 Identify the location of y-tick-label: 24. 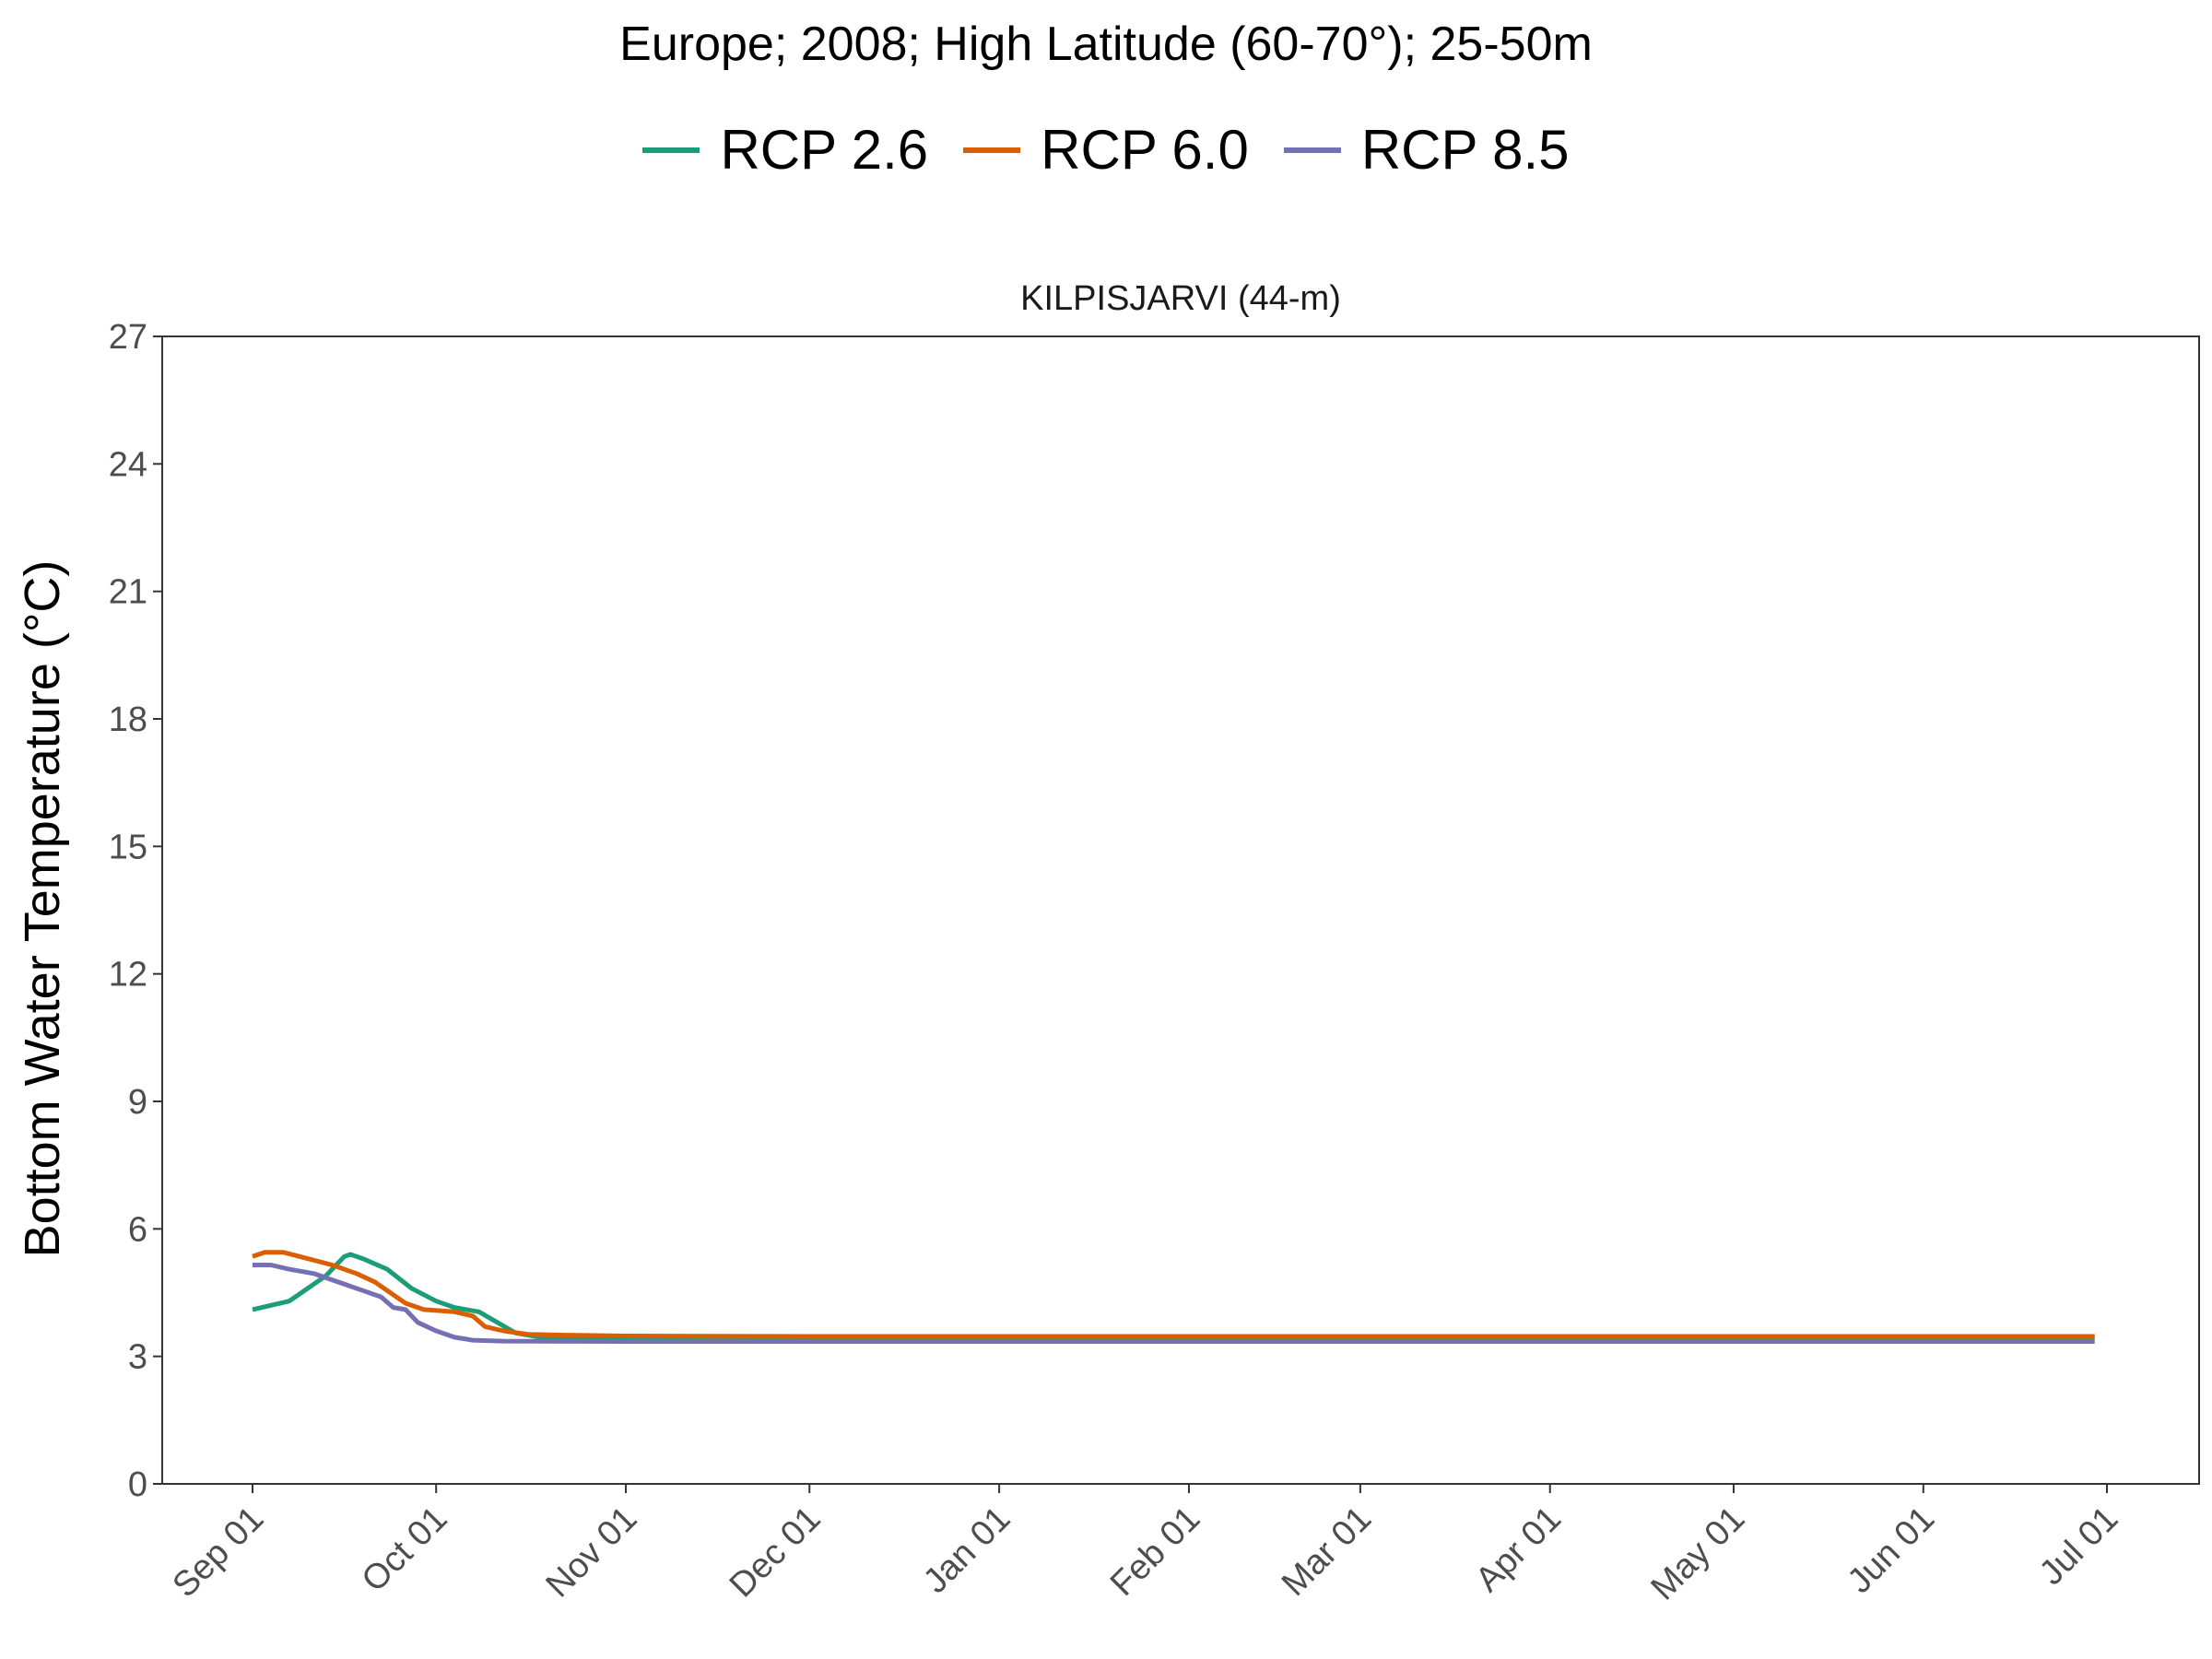
(128, 464).